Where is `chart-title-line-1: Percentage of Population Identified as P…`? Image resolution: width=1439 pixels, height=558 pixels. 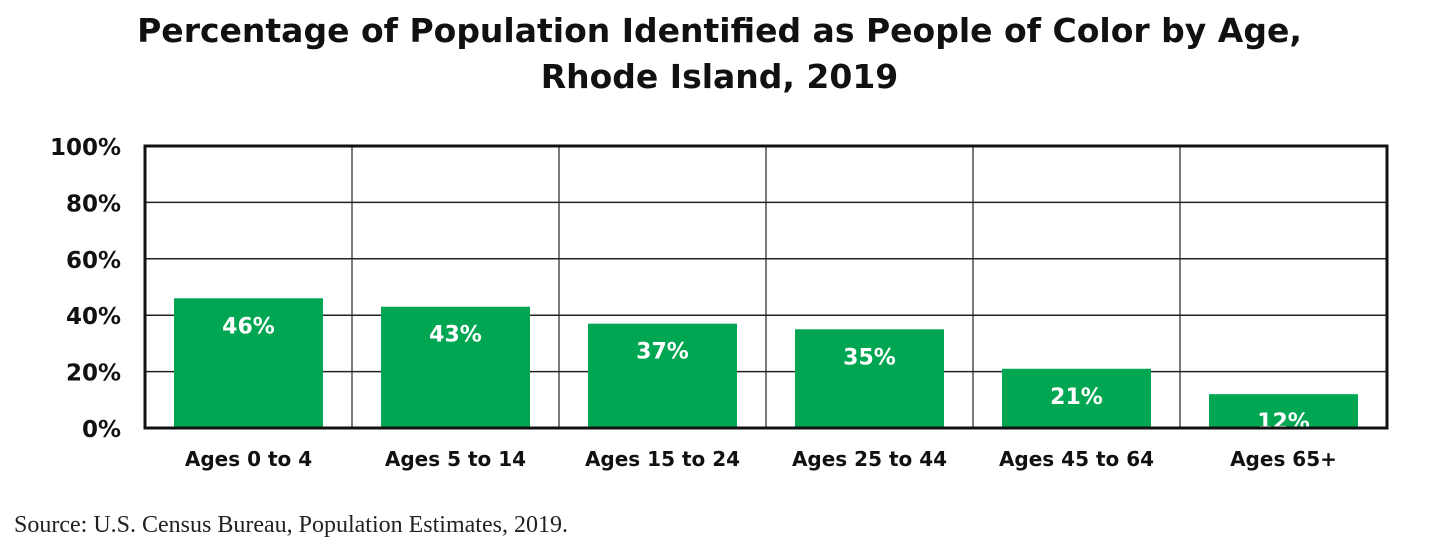 chart-title-line-1: Percentage of Population Identified as P… is located at coordinates (719, 30).